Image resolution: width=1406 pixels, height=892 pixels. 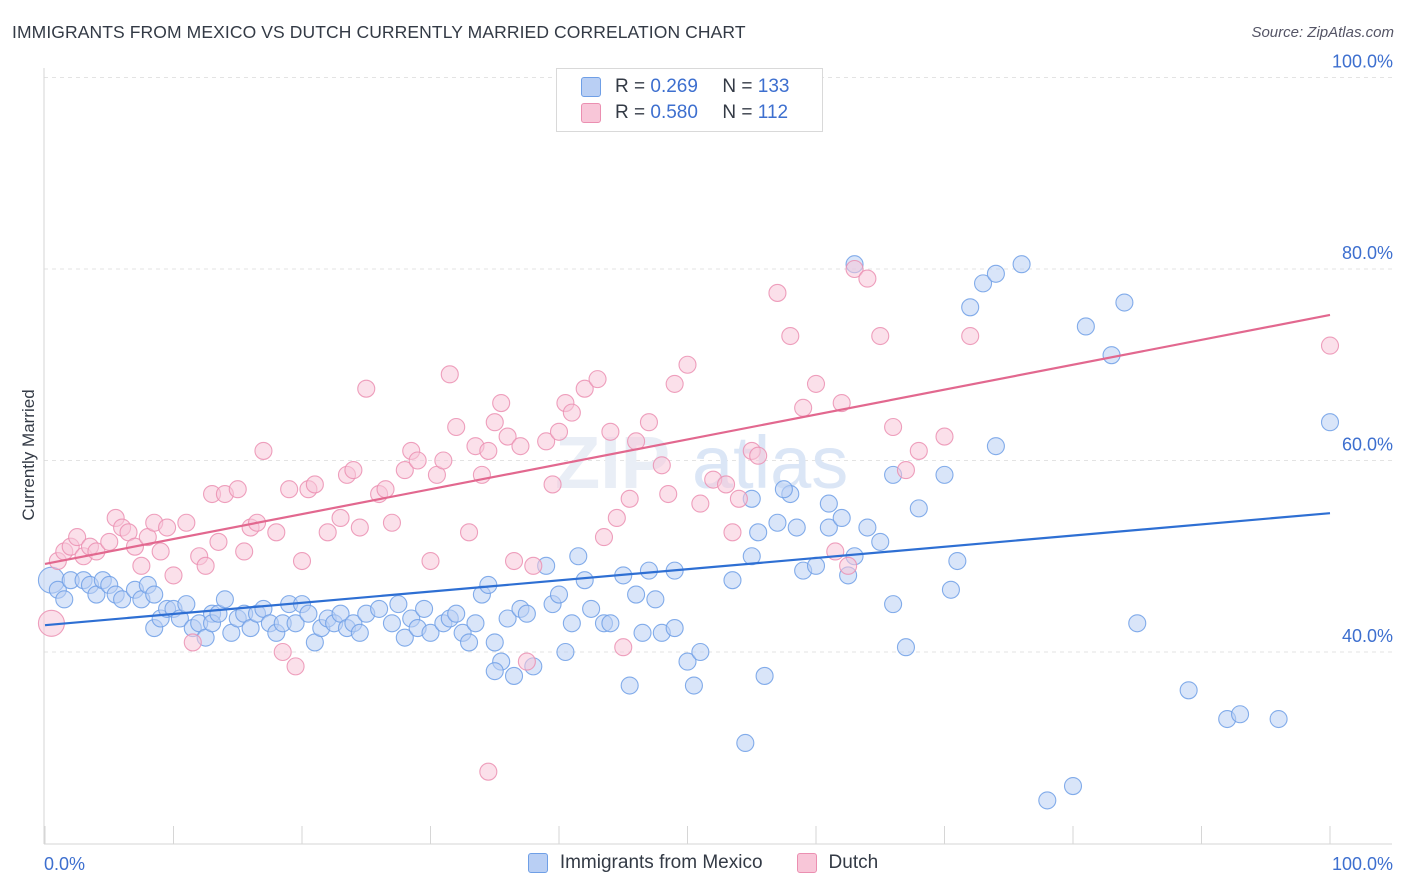 I want to click on x-tick-label: 100.0%, so click(x=1362, y=864).